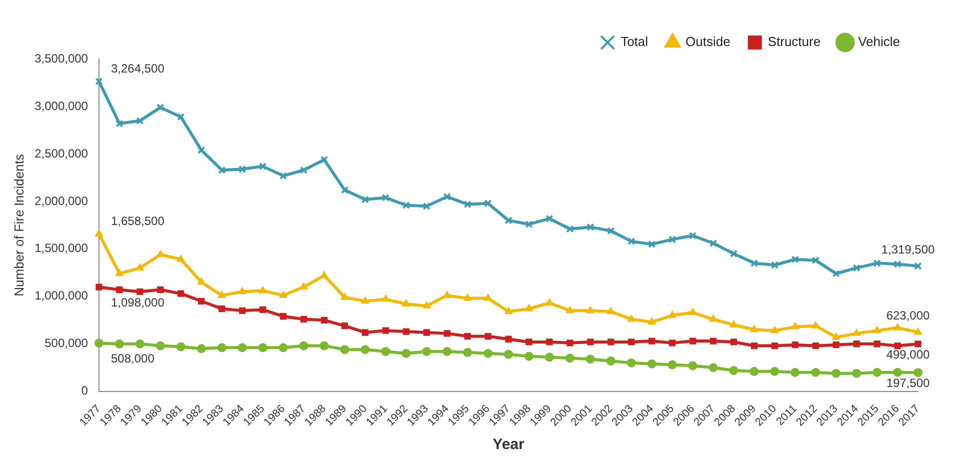 Image resolution: width=970 pixels, height=470 pixels. What do you see at coordinates (66, 343) in the screenshot?
I see `y-tick-label: 500,000` at bounding box center [66, 343].